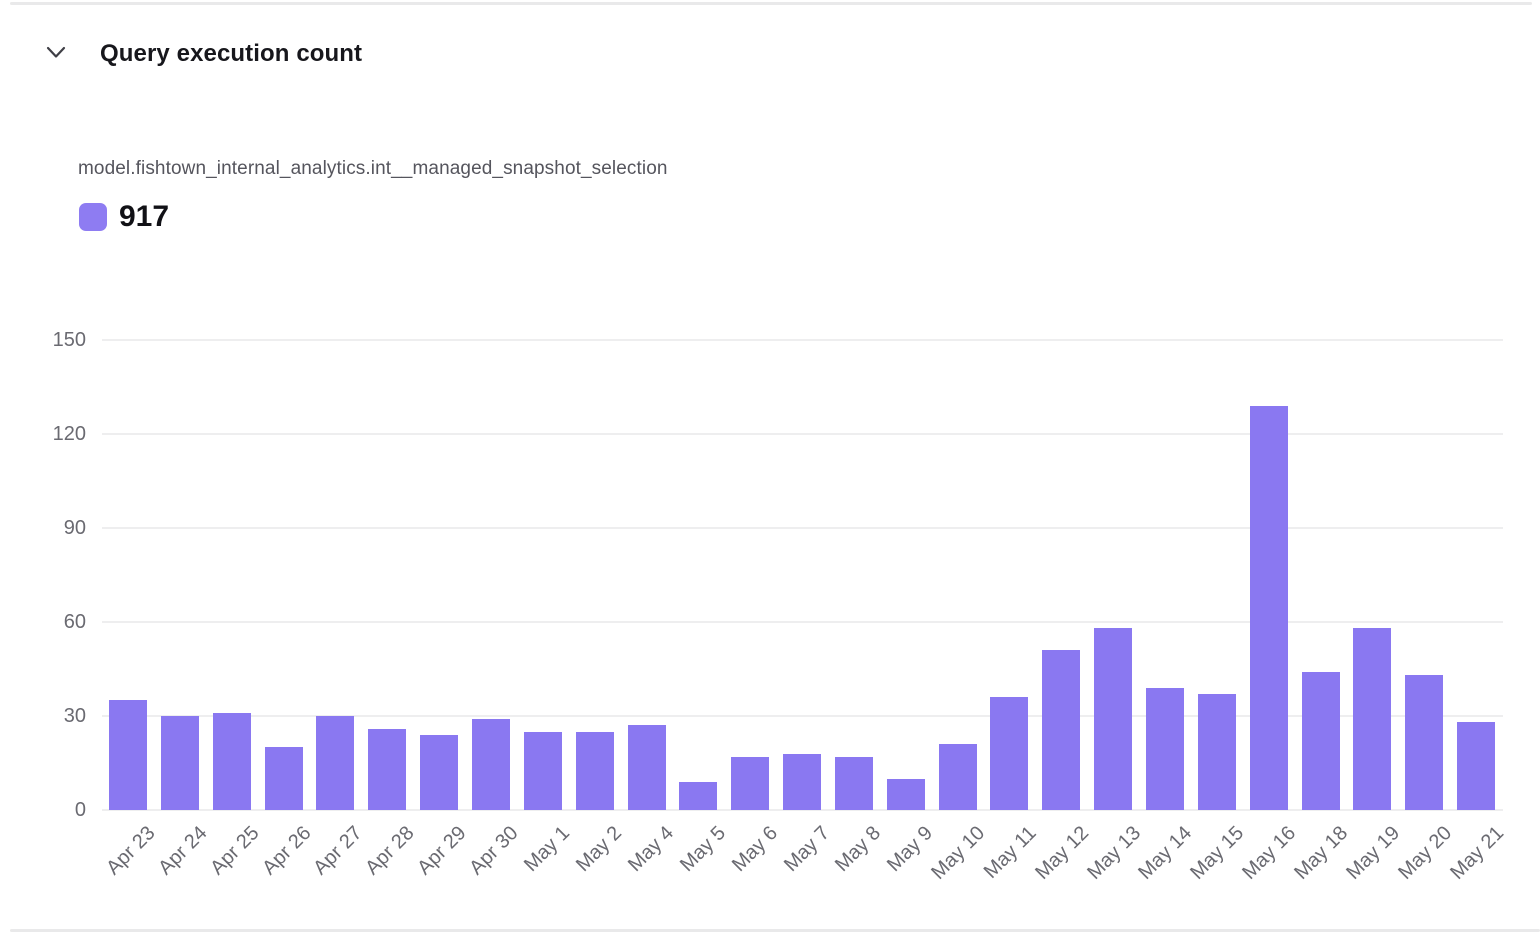 This screenshot has width=1540, height=936. I want to click on x-axis-label: Apr 28, so click(390, 851).